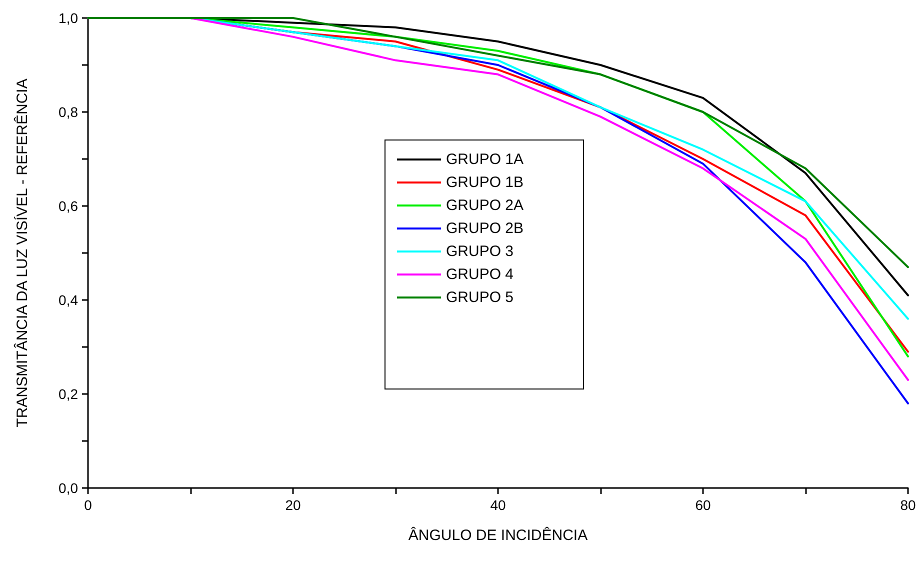 This screenshot has width=923, height=569. I want to click on x-tick-label: 0, so click(88, 505).